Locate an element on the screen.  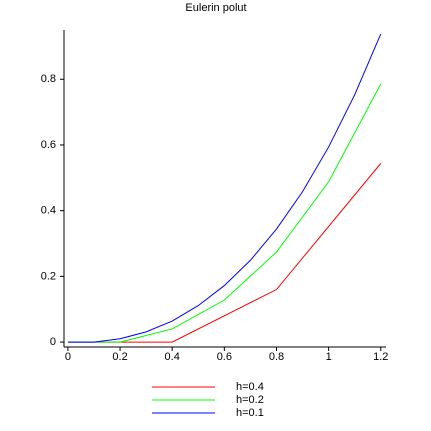
chart-title: Eulerin polut is located at coordinates (215, 8).